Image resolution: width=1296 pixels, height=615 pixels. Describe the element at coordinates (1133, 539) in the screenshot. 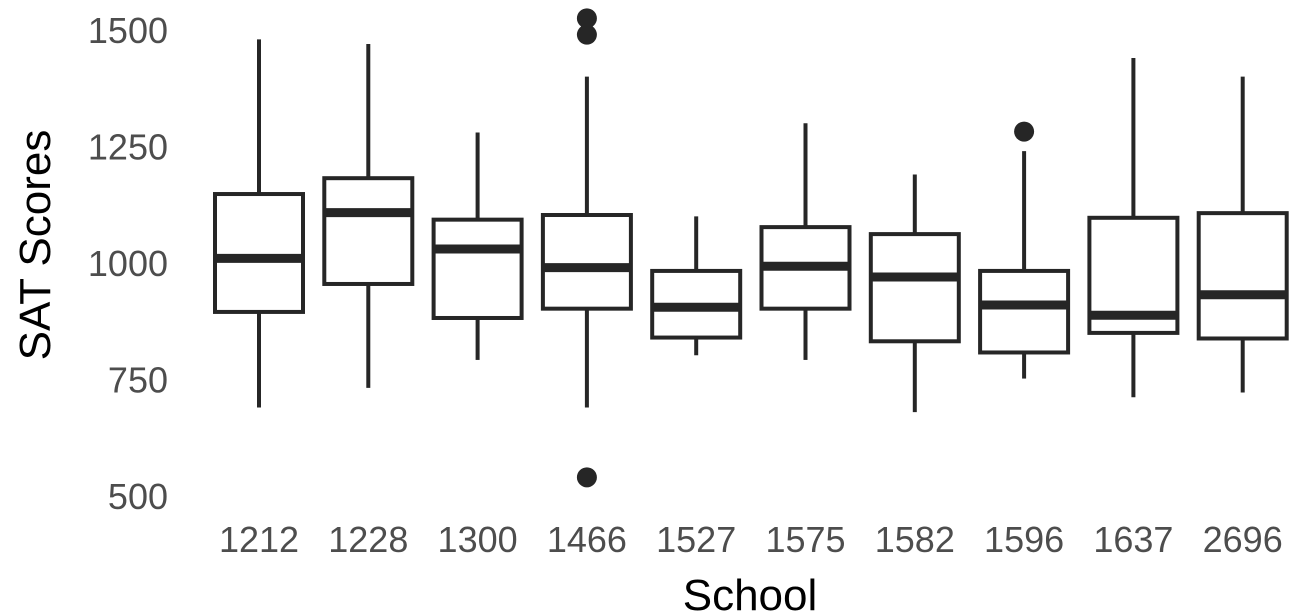

I see `x-tick-label-1637: 1637` at that location.